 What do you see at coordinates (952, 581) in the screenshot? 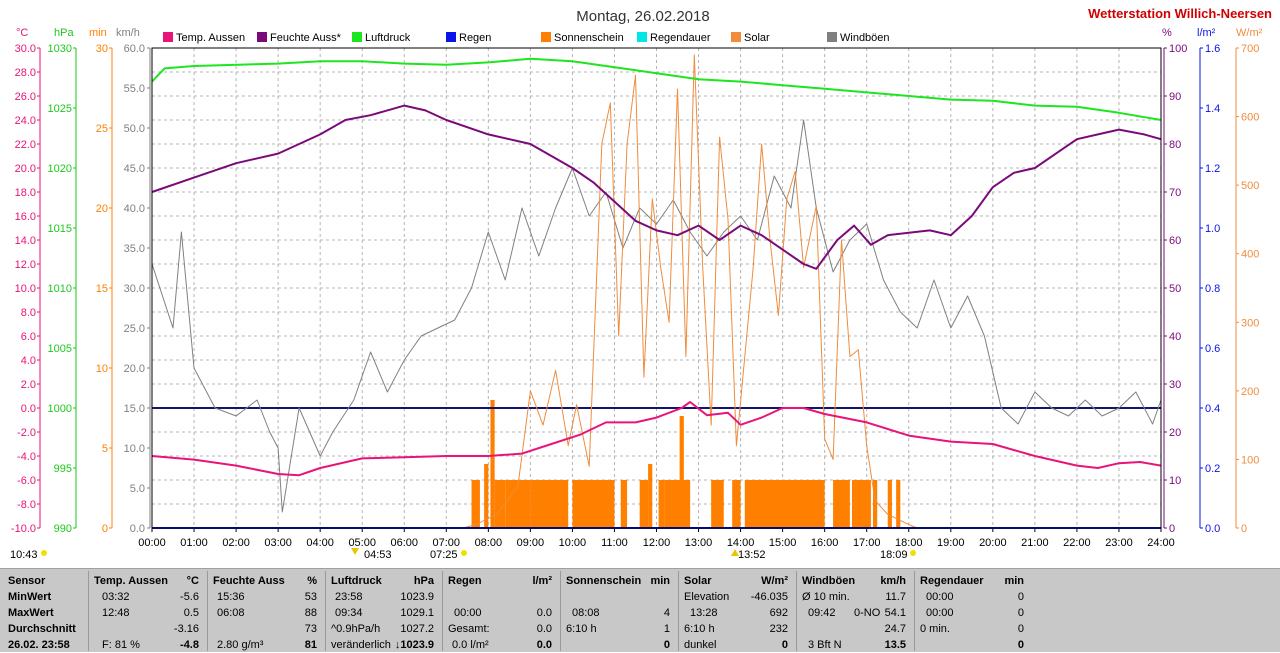
I see `rdur-title: Regendauer` at bounding box center [952, 581].